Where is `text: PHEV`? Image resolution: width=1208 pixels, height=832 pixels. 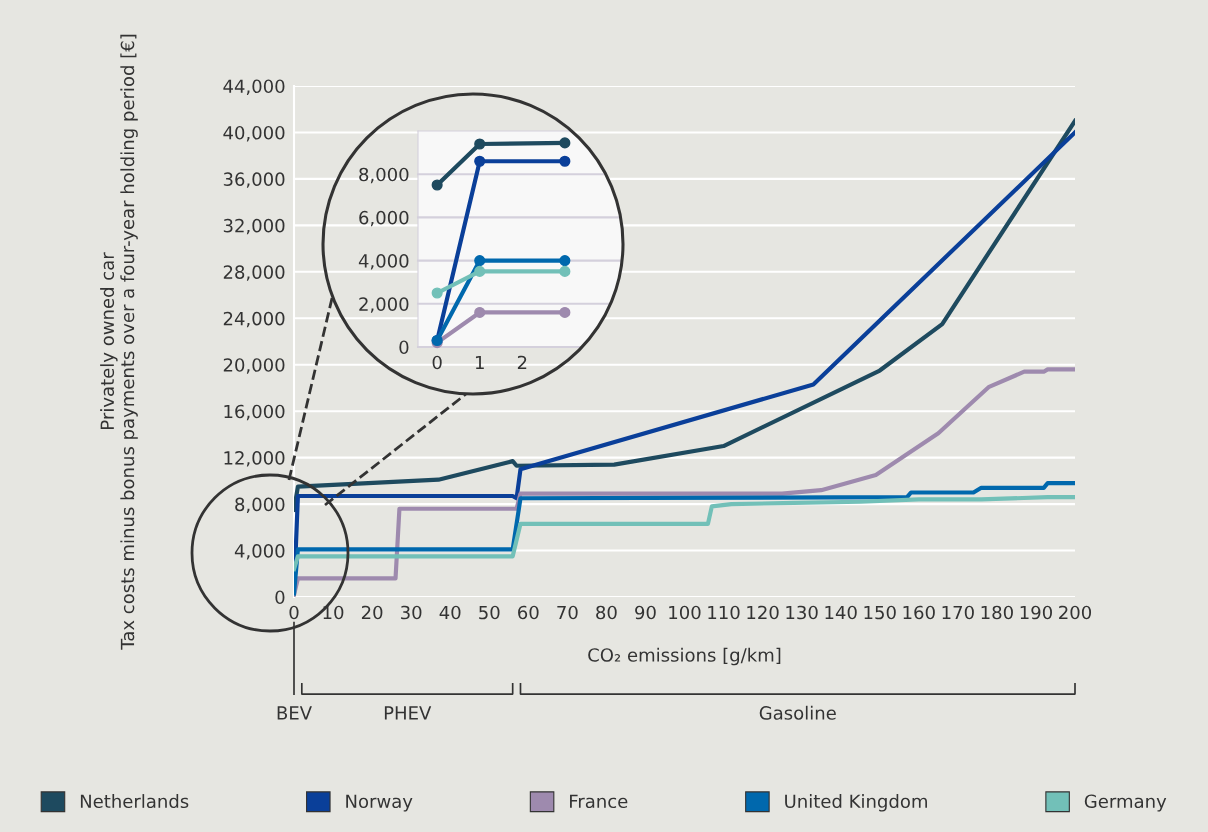
text: PHEV is located at coordinates (408, 713).